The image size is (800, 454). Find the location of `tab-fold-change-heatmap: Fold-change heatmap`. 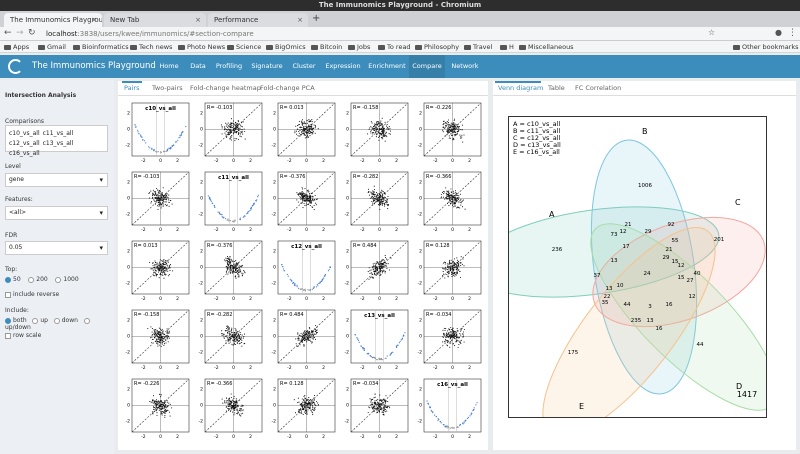

tab-fold-change-heatmap: Fold-change heatmap is located at coordinates (225, 88).